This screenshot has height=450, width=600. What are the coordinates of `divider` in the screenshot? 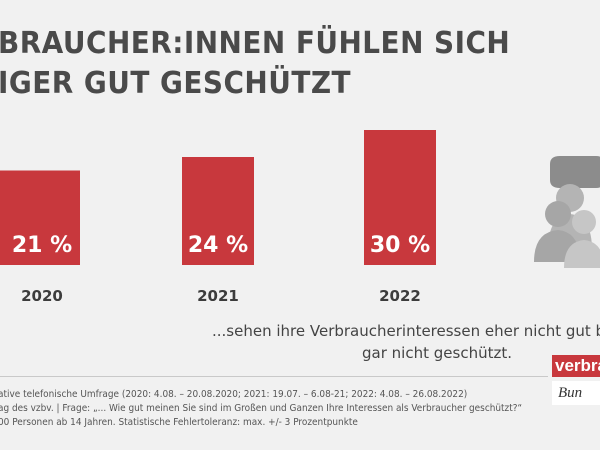 It's located at (274, 376).